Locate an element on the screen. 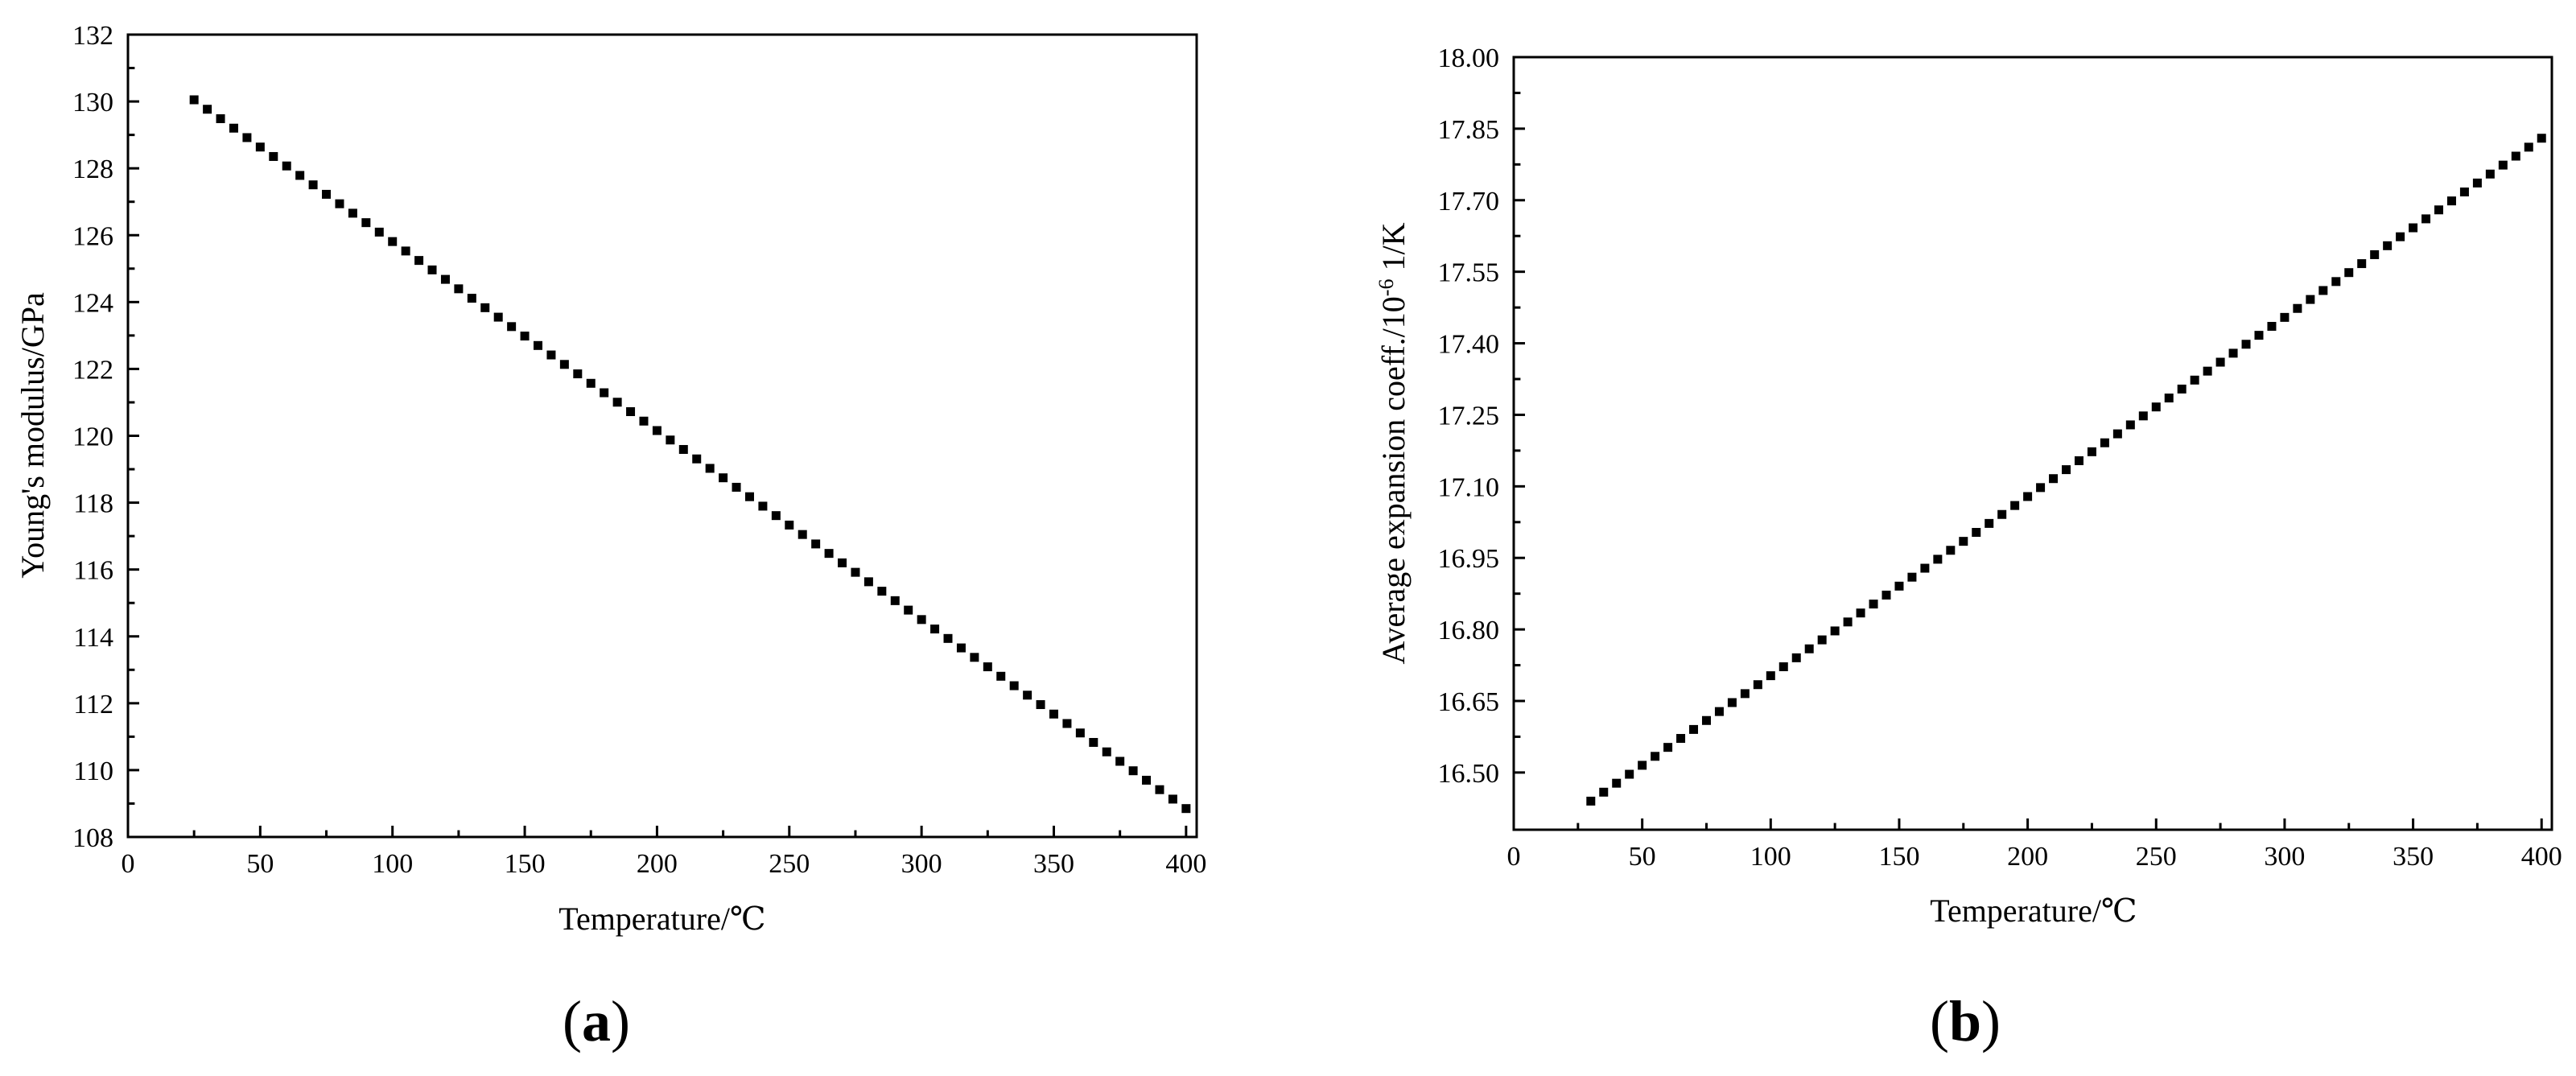 This screenshot has height=1076, width=2576. b-y-tick-label: 17.40 is located at coordinates (1469, 345).